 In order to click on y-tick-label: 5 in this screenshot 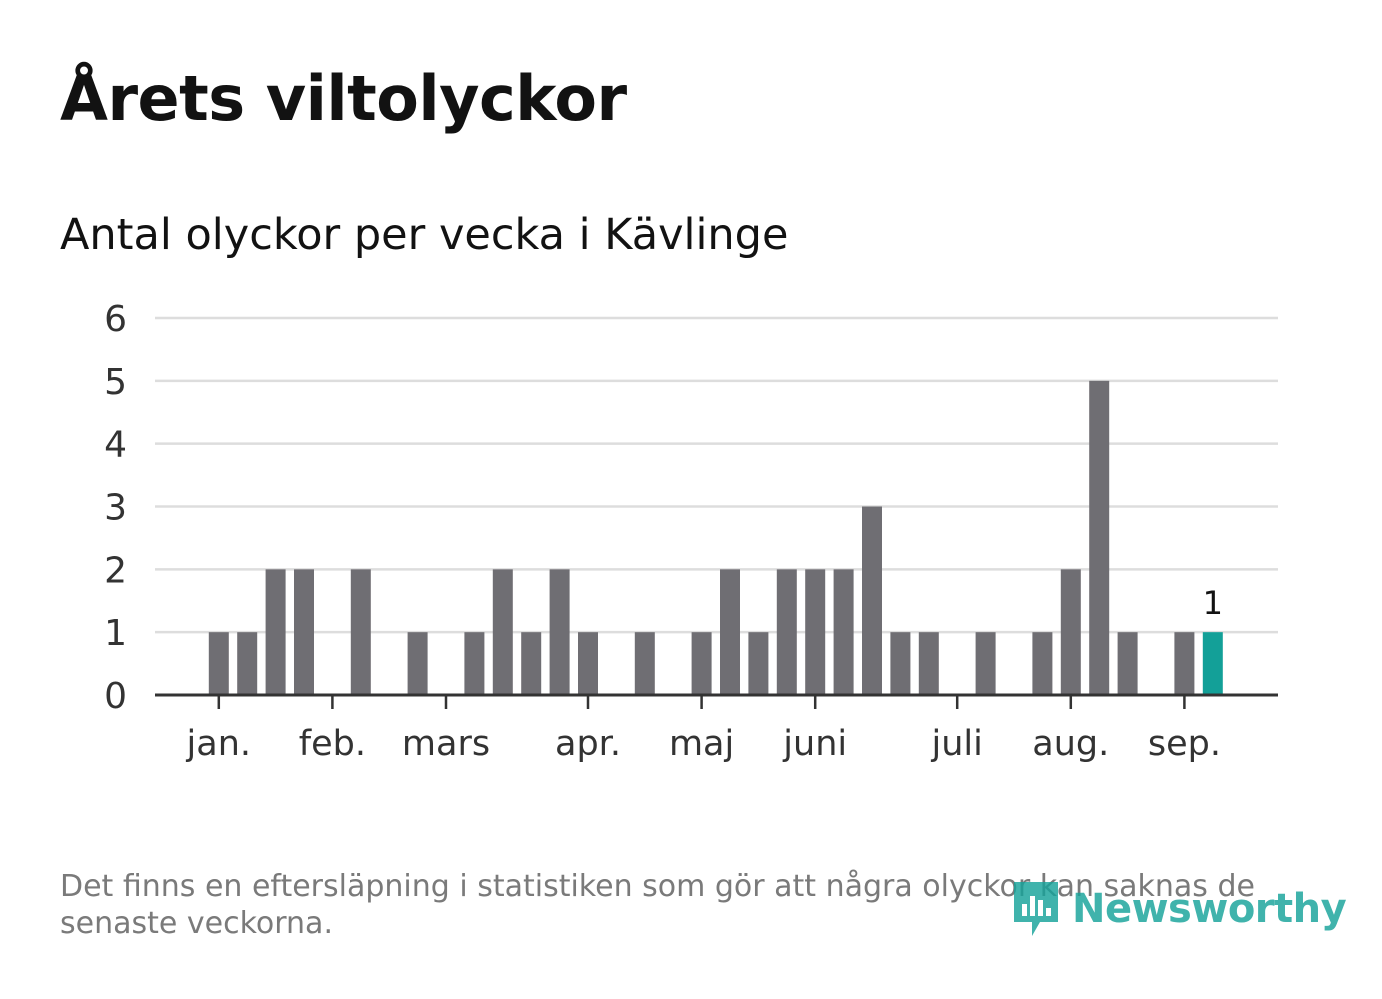, I will do `click(115, 382)`.